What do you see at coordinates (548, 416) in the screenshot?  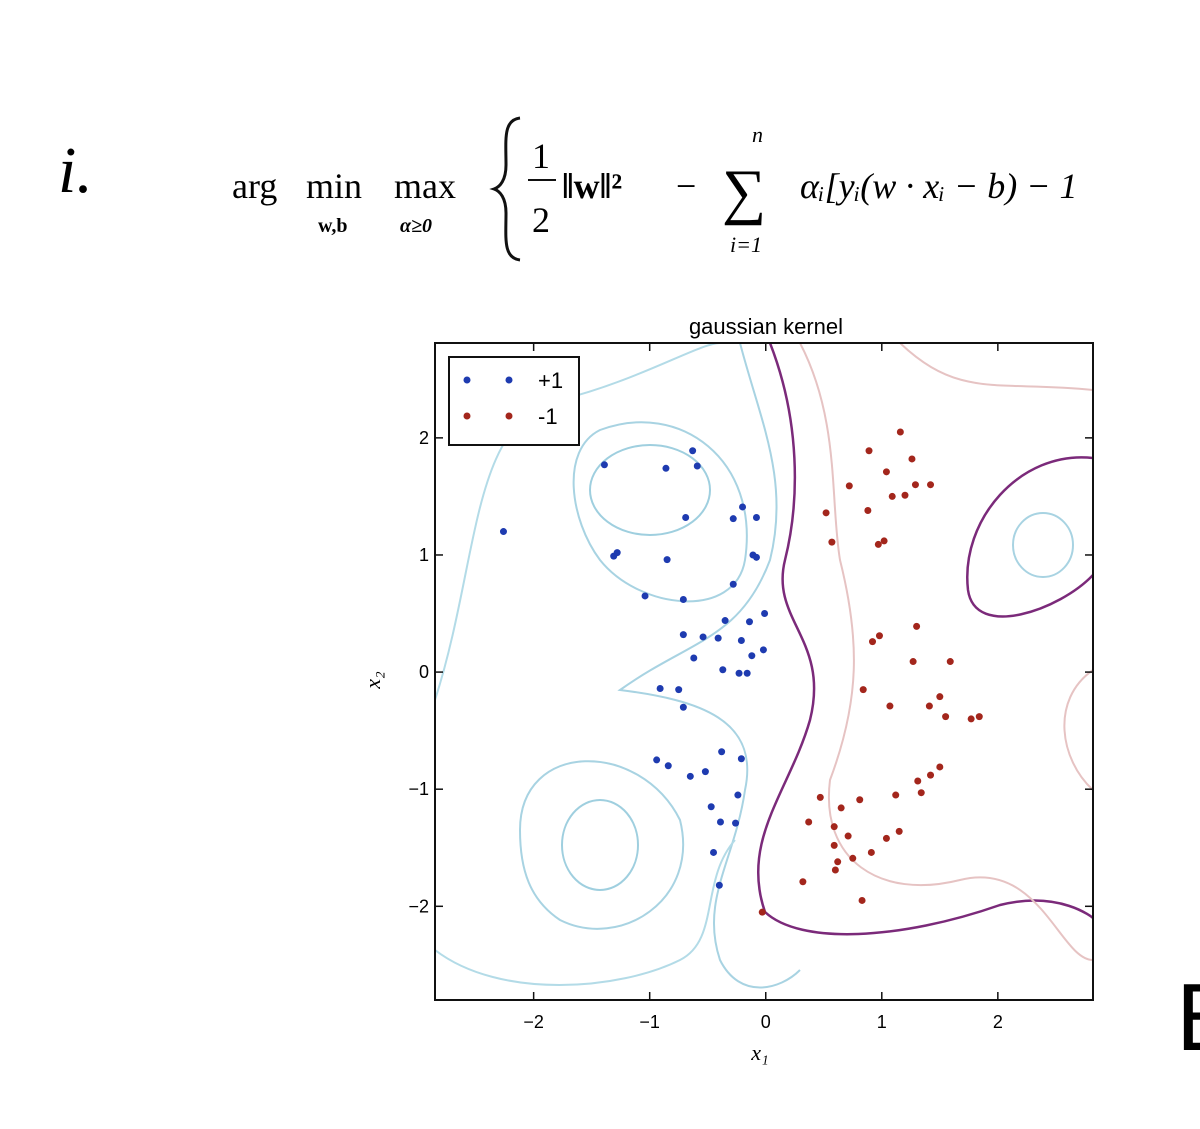 I see `legend-label: -1` at bounding box center [548, 416].